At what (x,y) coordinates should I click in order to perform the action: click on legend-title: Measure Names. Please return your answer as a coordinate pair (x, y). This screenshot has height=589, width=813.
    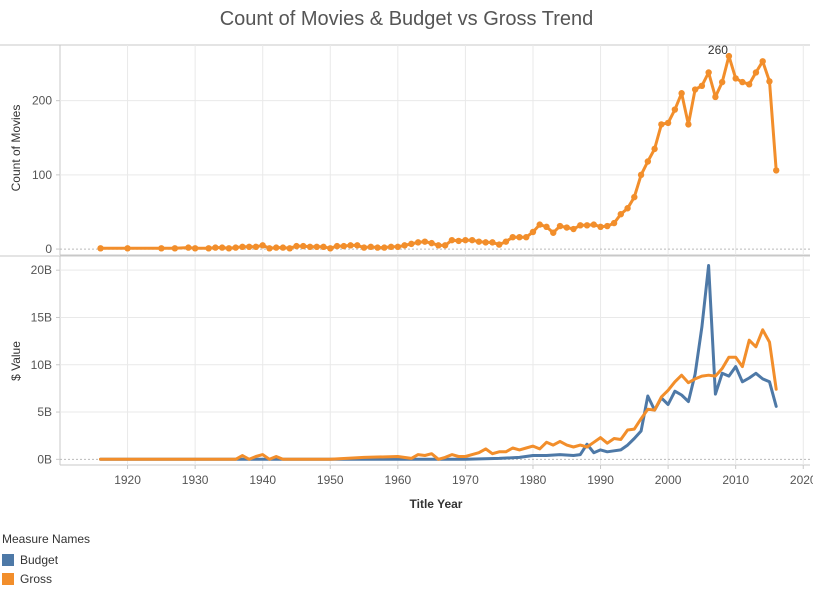
    Looking at the image, I should click on (46, 539).